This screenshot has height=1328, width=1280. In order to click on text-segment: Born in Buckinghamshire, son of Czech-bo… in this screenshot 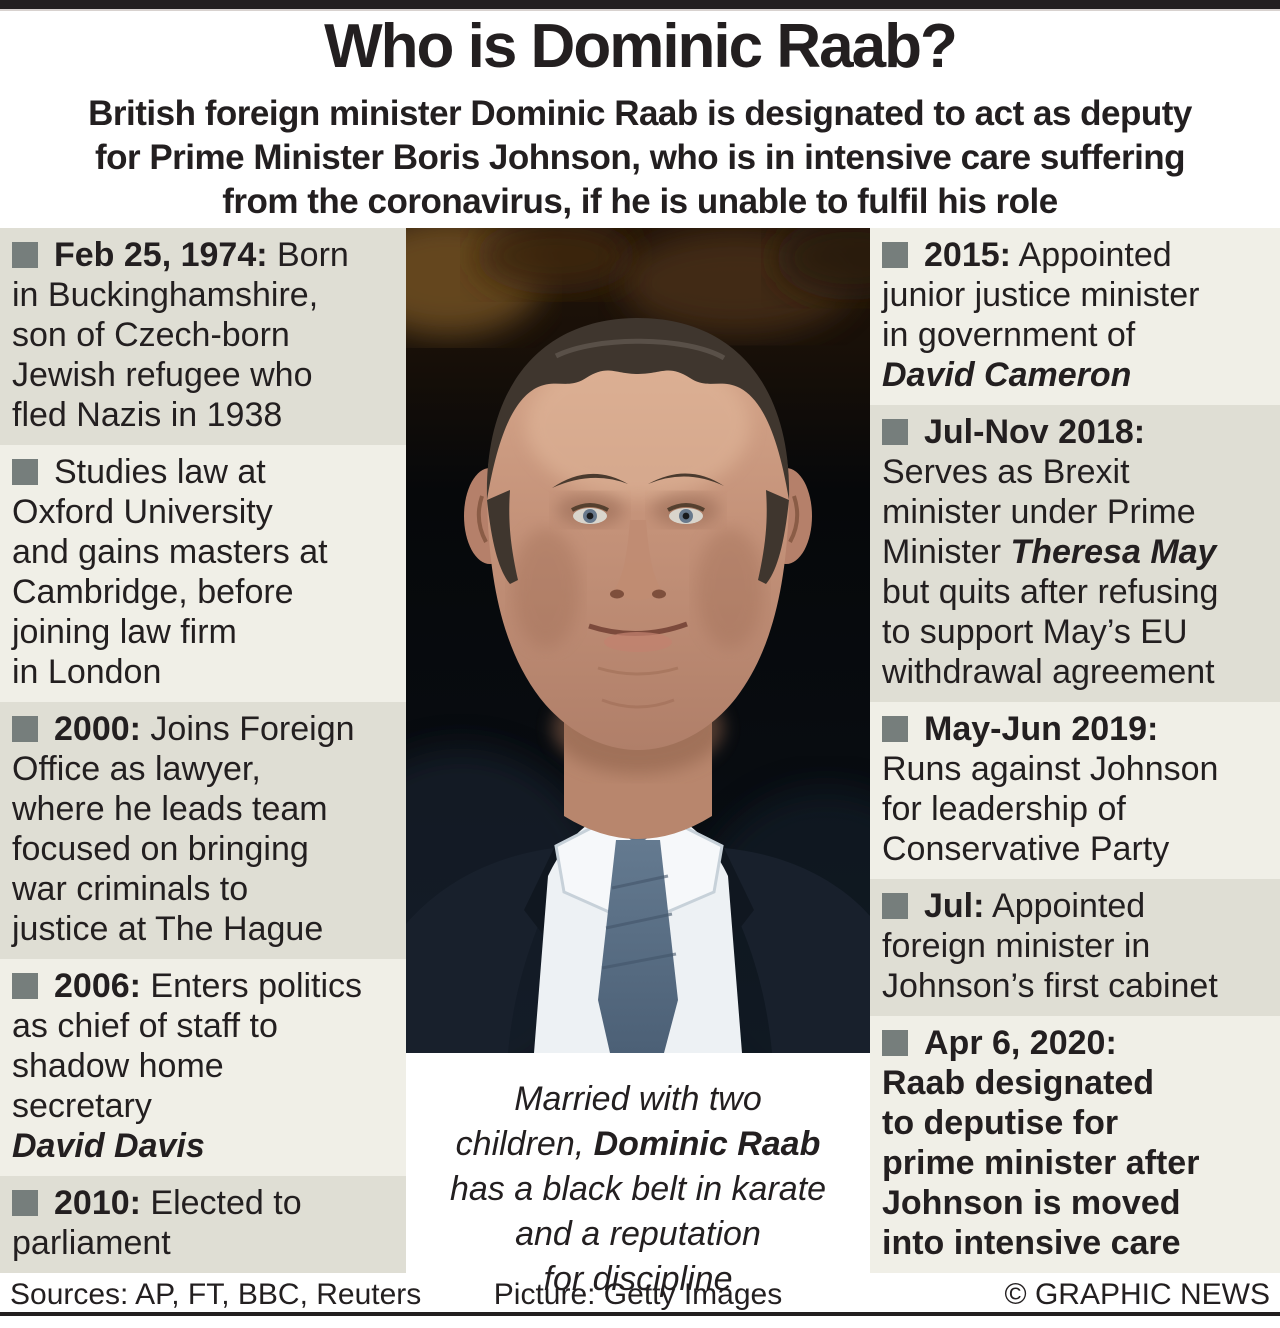, I will do `click(180, 335)`.